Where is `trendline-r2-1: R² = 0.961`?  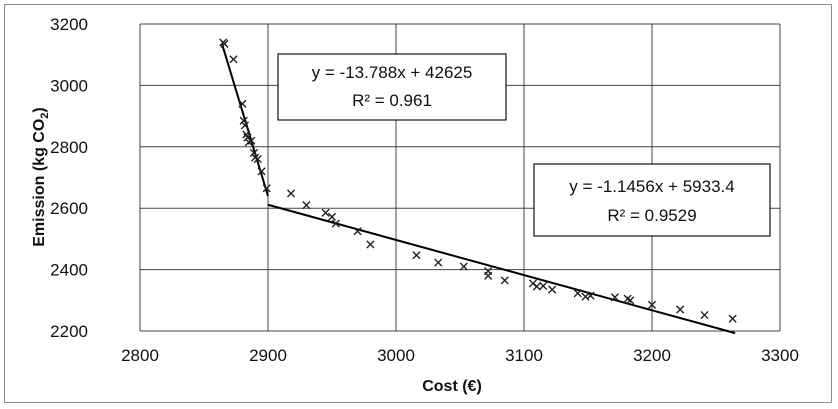 trendline-r2-1: R² = 0.961 is located at coordinates (392, 100).